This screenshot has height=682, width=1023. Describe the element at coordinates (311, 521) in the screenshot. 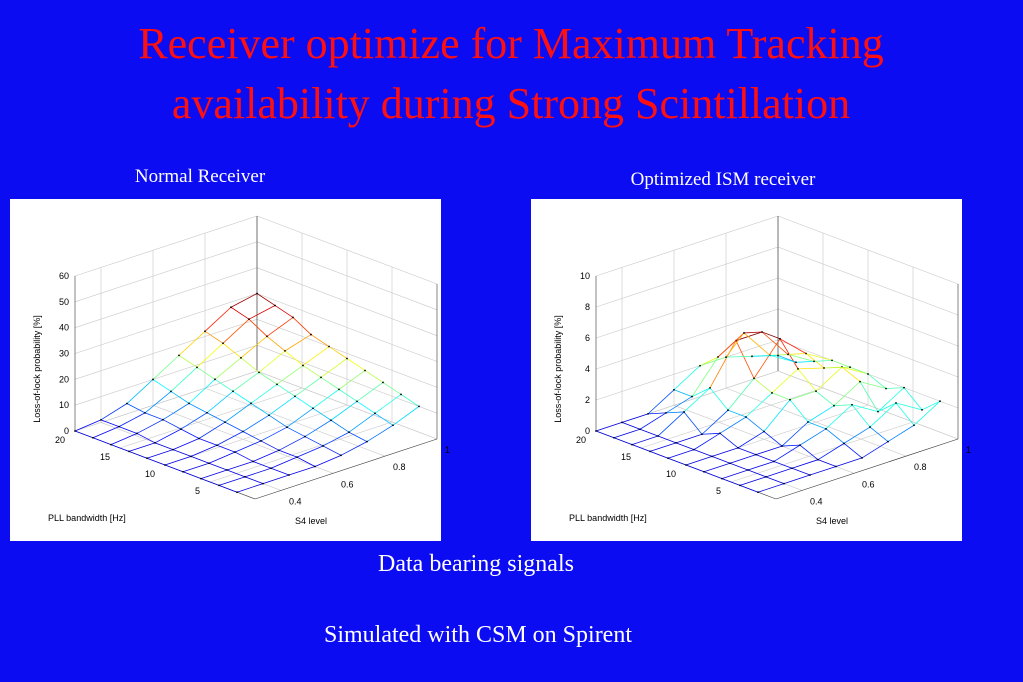

I see `y-axis-label: S4 level` at that location.